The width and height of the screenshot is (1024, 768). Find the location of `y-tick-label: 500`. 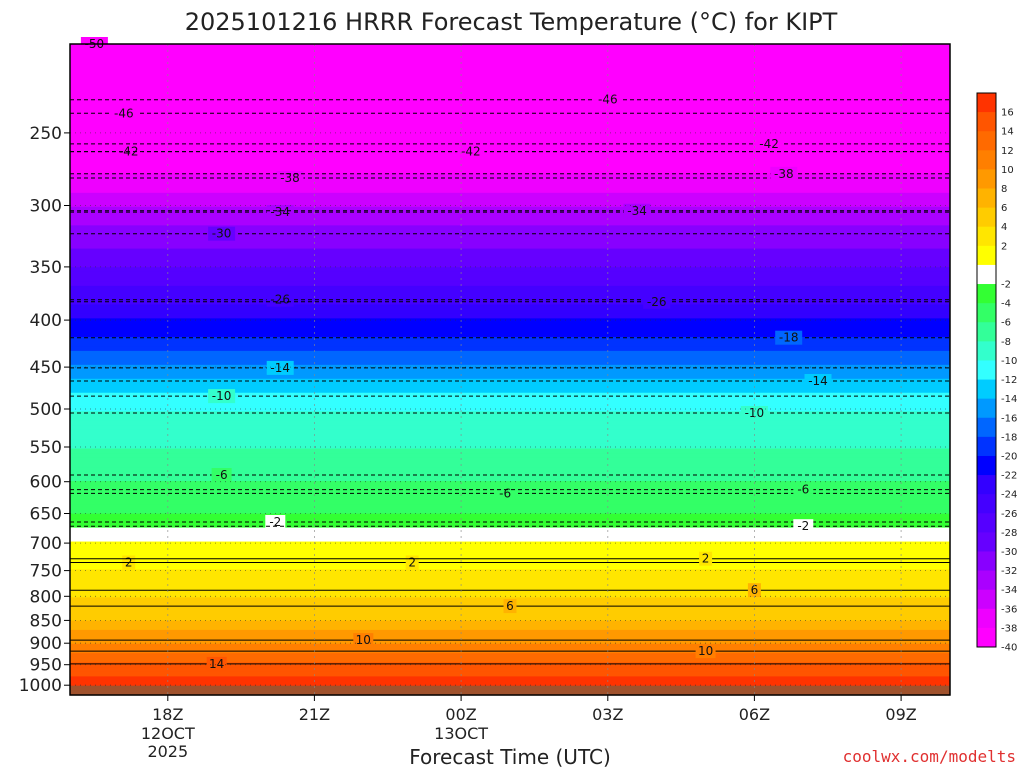

y-tick-label: 500 is located at coordinates (46, 410).